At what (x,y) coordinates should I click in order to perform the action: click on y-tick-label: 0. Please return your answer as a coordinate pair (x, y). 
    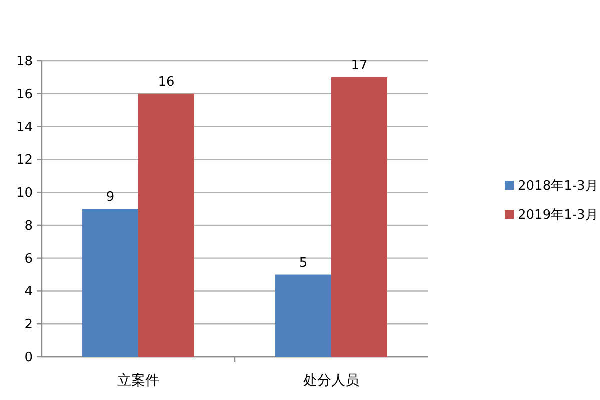
    Looking at the image, I should click on (28, 358).